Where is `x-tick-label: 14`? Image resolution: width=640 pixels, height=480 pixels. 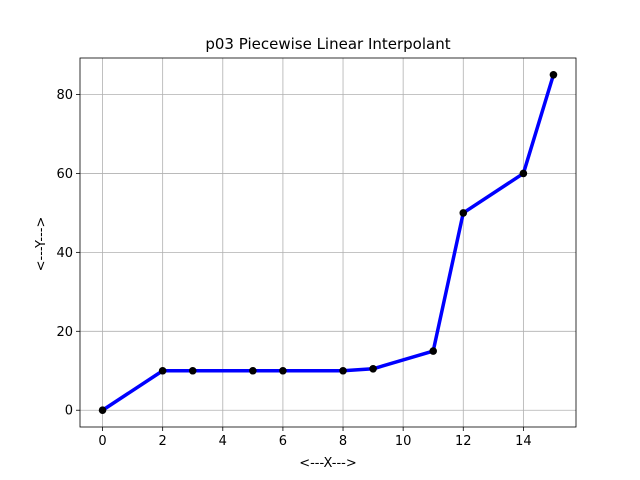
x-tick-label: 14 is located at coordinates (523, 441).